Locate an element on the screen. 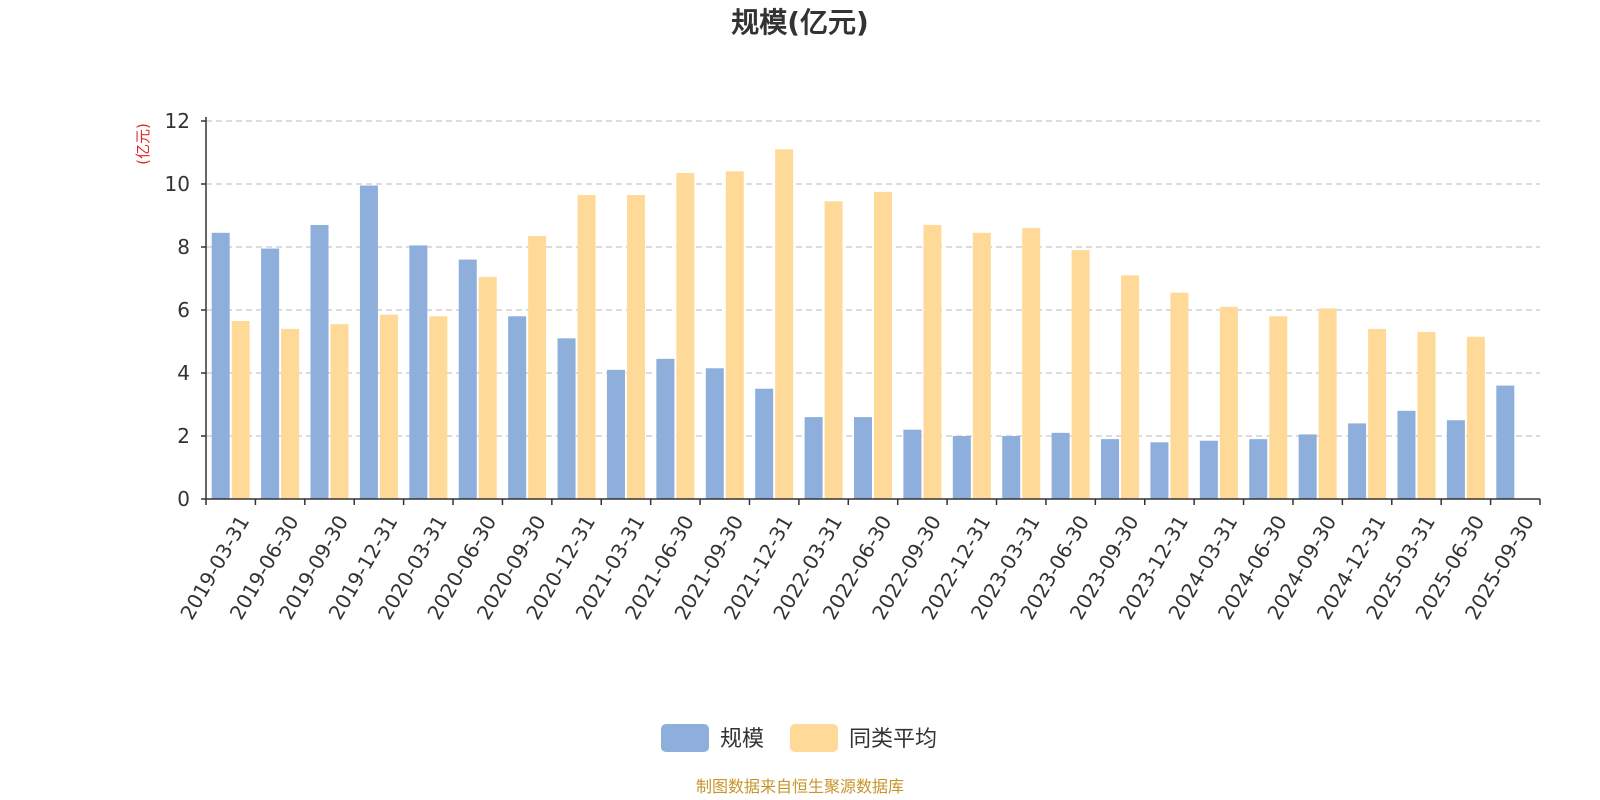  legend-label: 规模 is located at coordinates (742, 739).